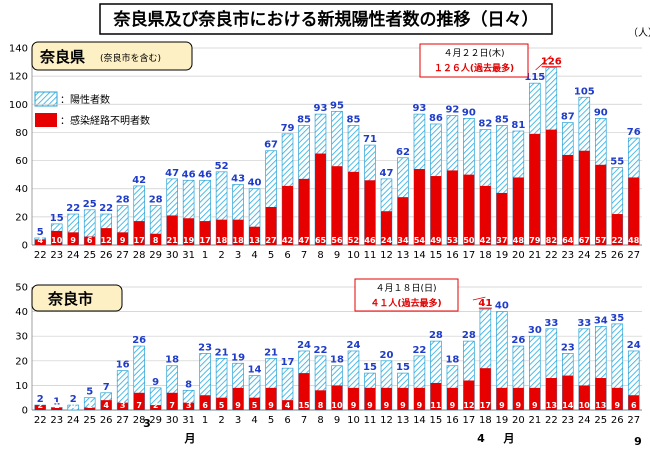 This screenshot has width=650, height=449. I want to click on prefecture-total-label: 76, so click(634, 132).